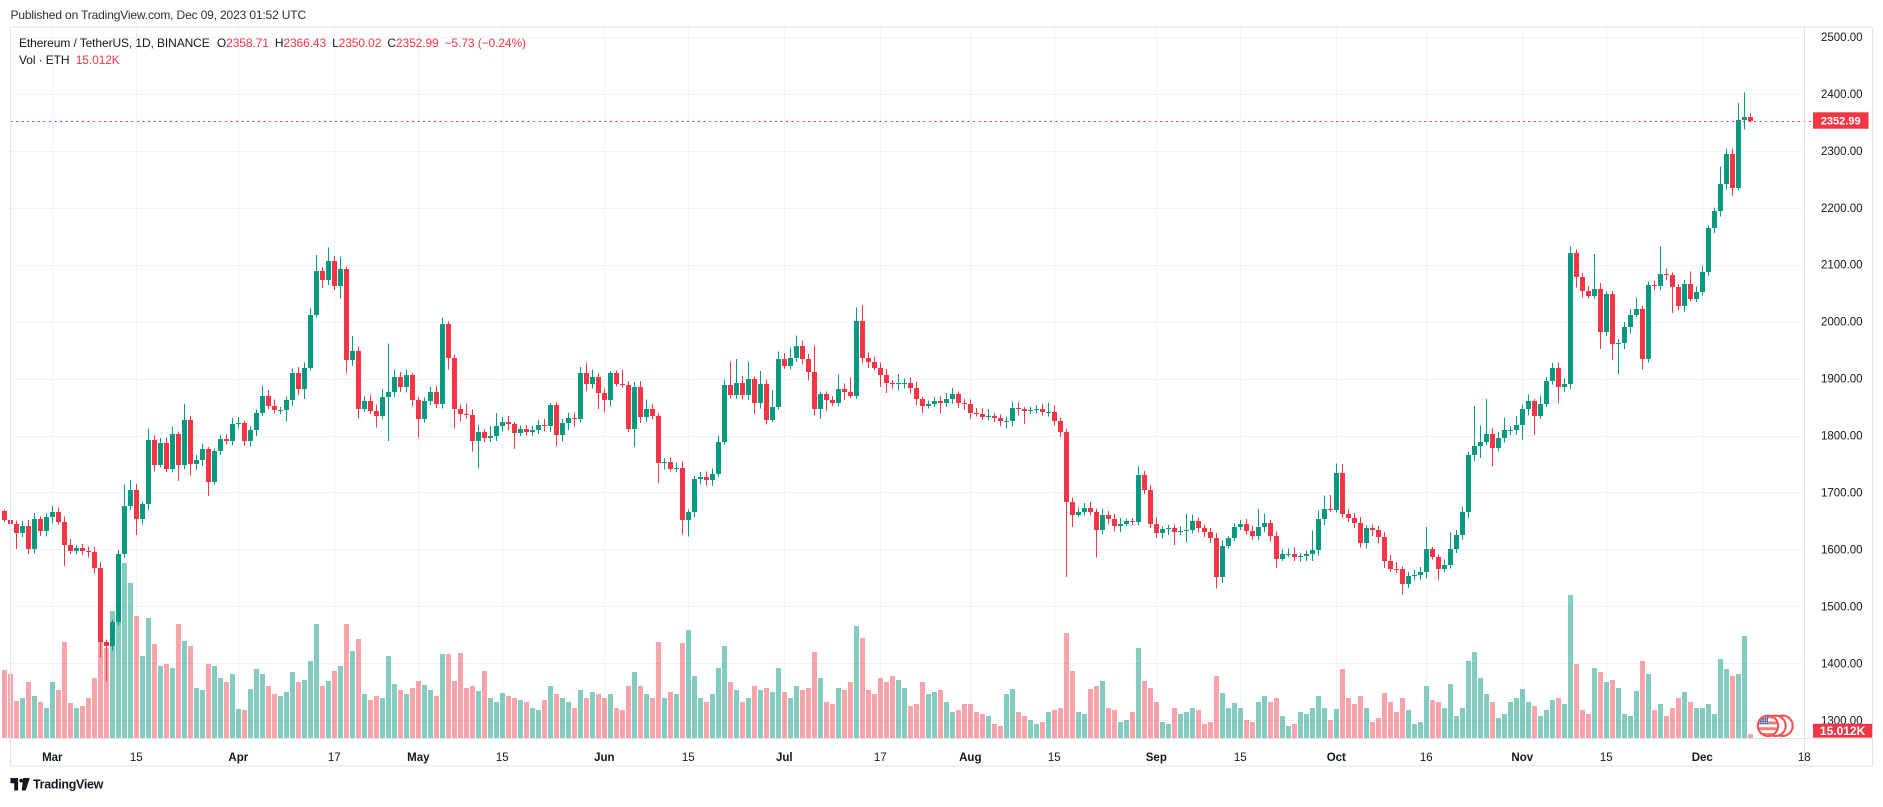  I want to click on svg-text: May, so click(418, 758).